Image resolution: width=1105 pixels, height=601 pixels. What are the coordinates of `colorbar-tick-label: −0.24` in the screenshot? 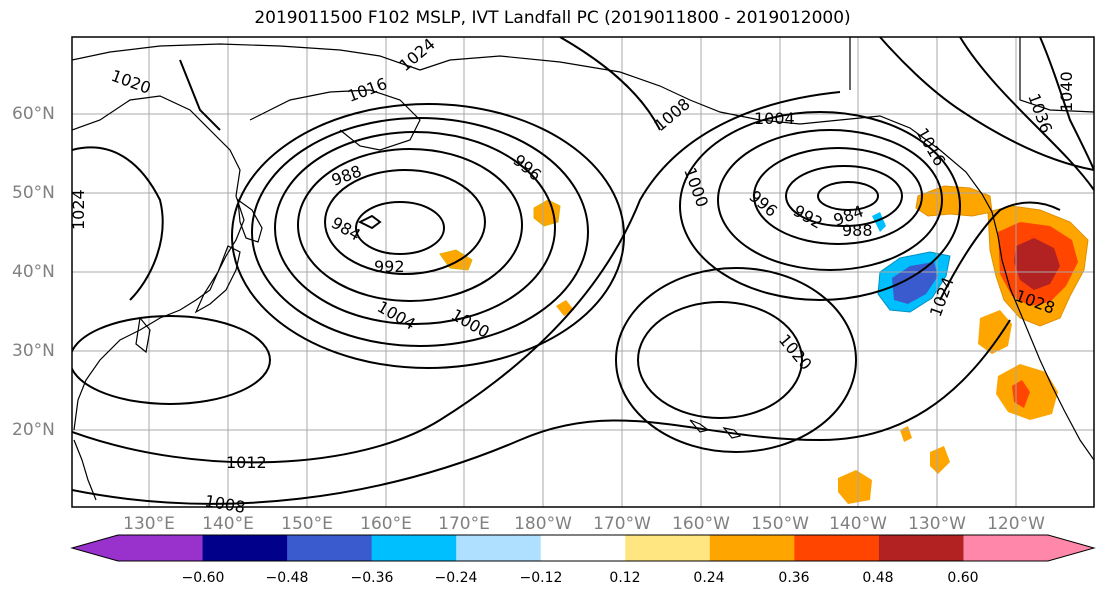 It's located at (456, 578).